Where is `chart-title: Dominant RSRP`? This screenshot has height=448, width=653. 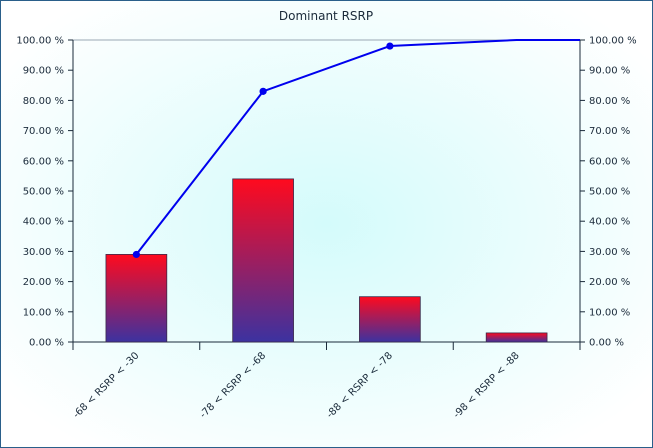
chart-title: Dominant RSRP is located at coordinates (326, 16).